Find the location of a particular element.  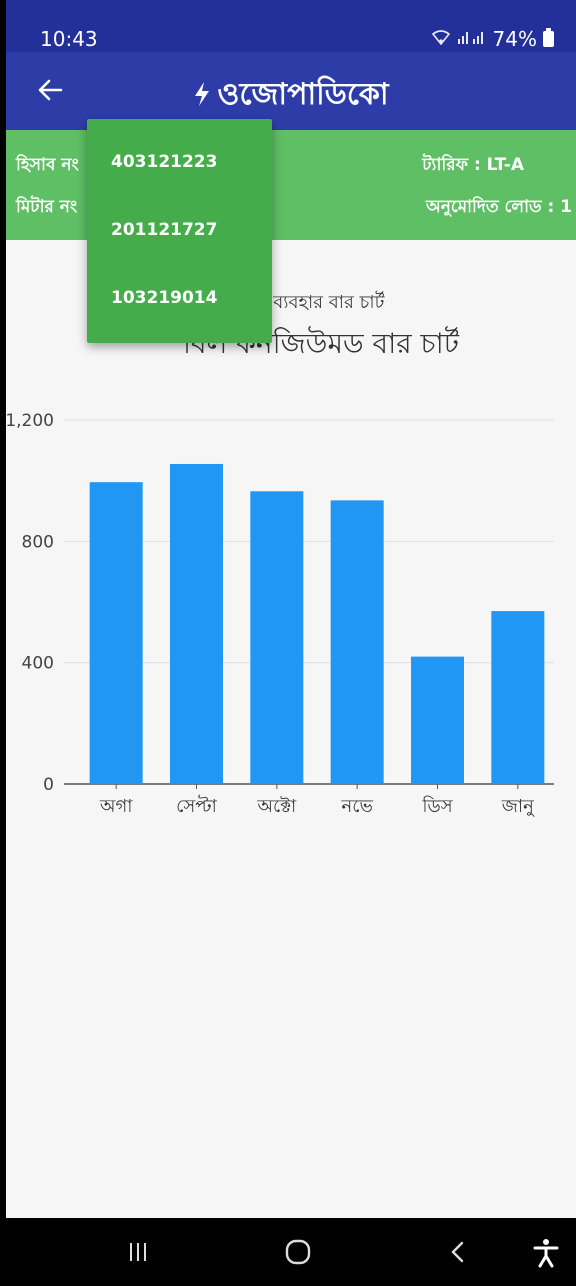

recent-apps-icon is located at coordinates (138, 1252).